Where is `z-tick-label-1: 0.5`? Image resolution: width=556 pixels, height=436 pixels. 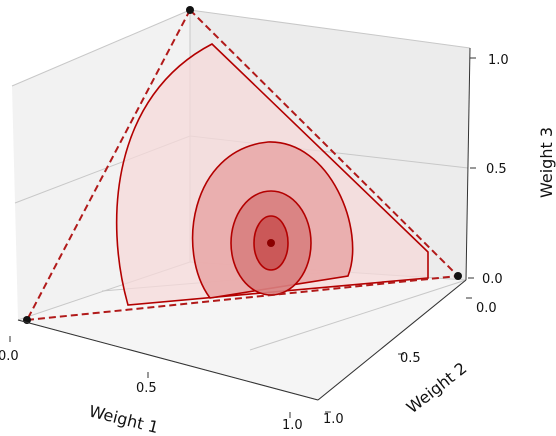
z-tick-label-1: 0.5 is located at coordinates (496, 169).